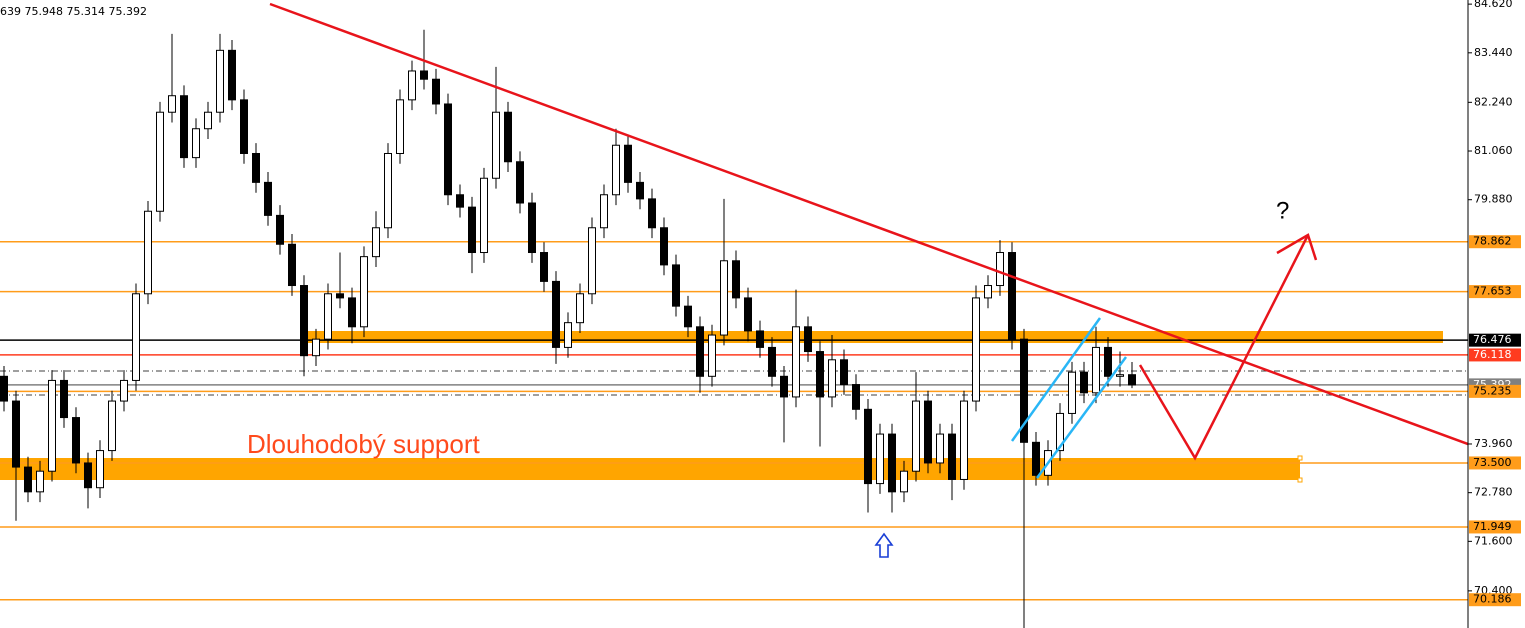 This screenshot has height=628, width=1525. What do you see at coordinates (1297, 247) in the screenshot?
I see `arrow-head` at bounding box center [1297, 247].